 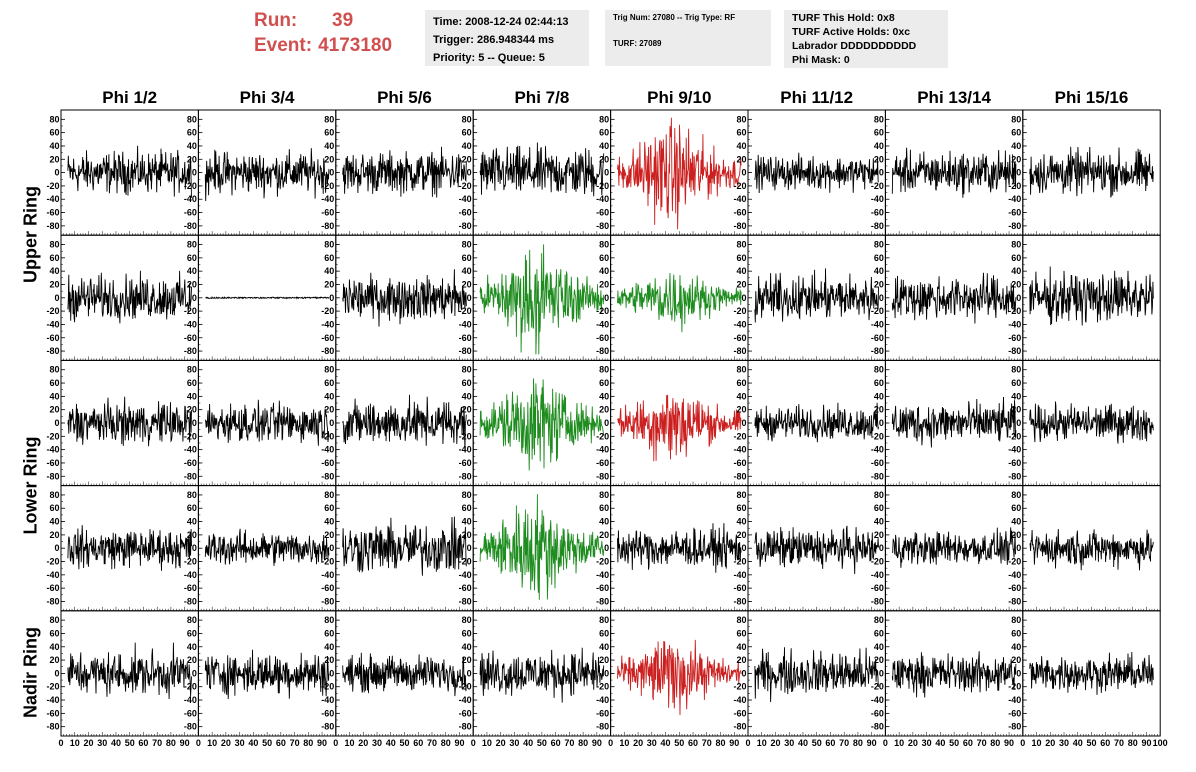 I want to click on labrador-text: Labrador DDDDDDDDDD, so click(x=854, y=46).